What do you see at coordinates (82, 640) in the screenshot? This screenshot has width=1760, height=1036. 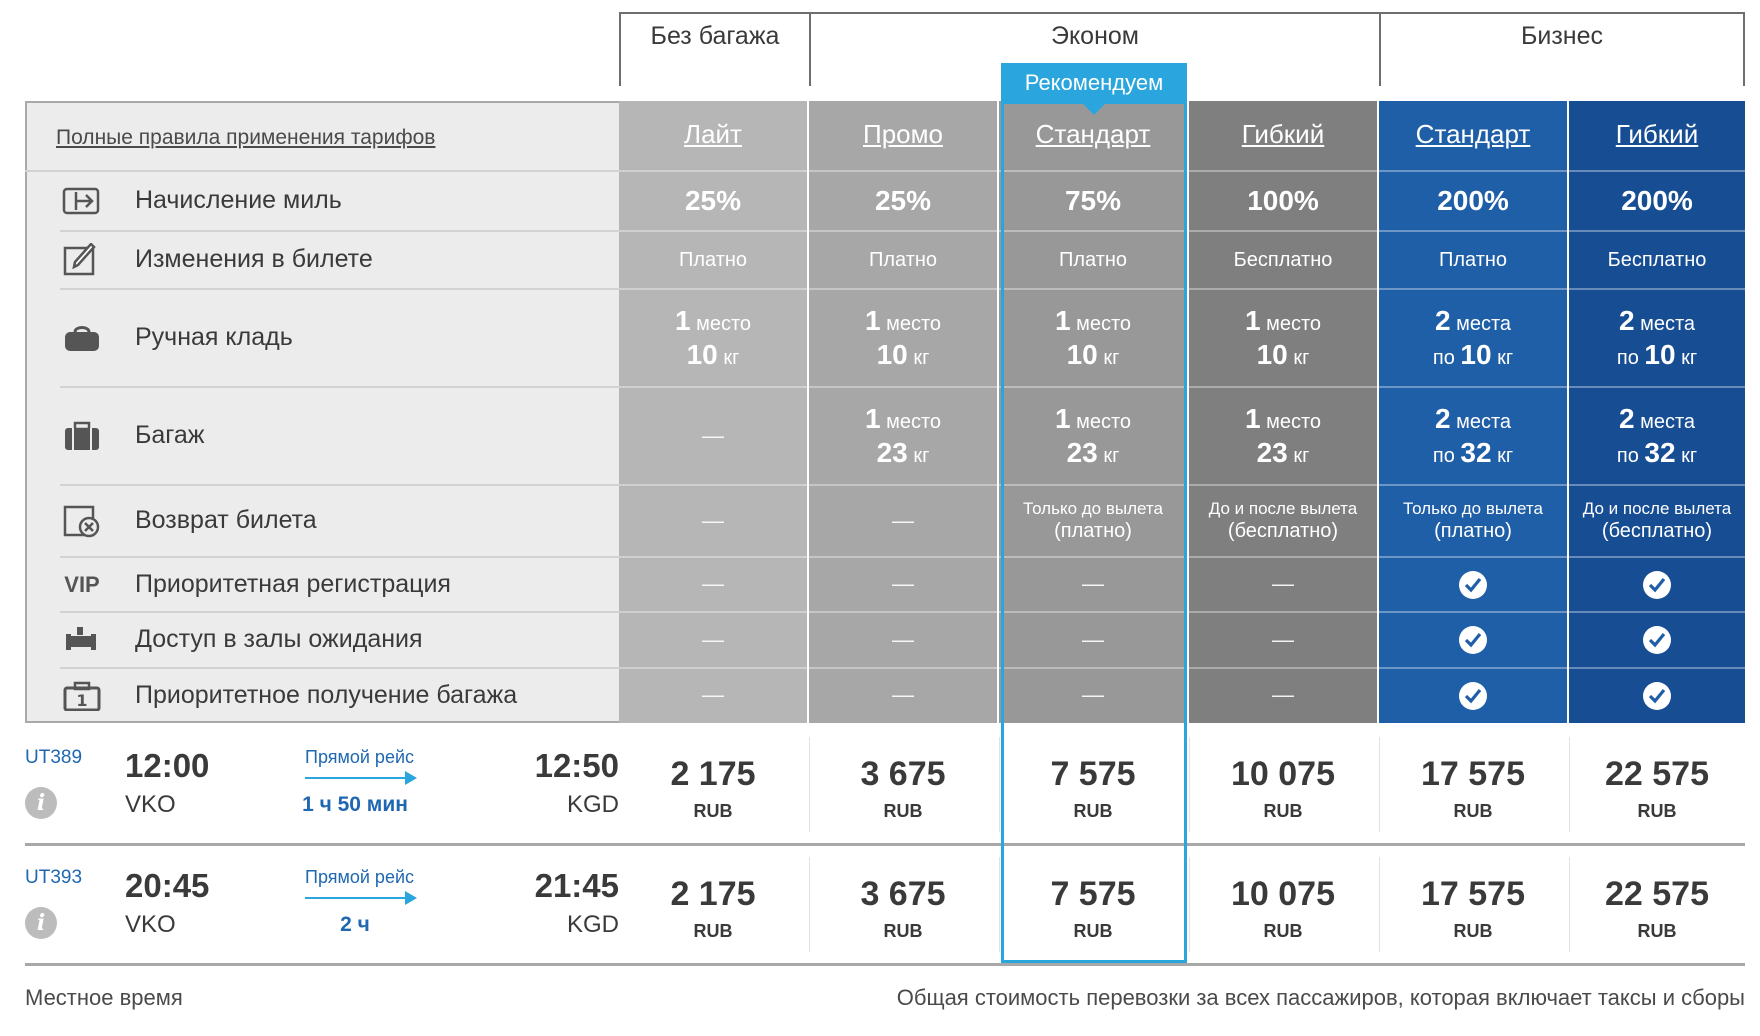 I see `lounge-icon` at bounding box center [82, 640].